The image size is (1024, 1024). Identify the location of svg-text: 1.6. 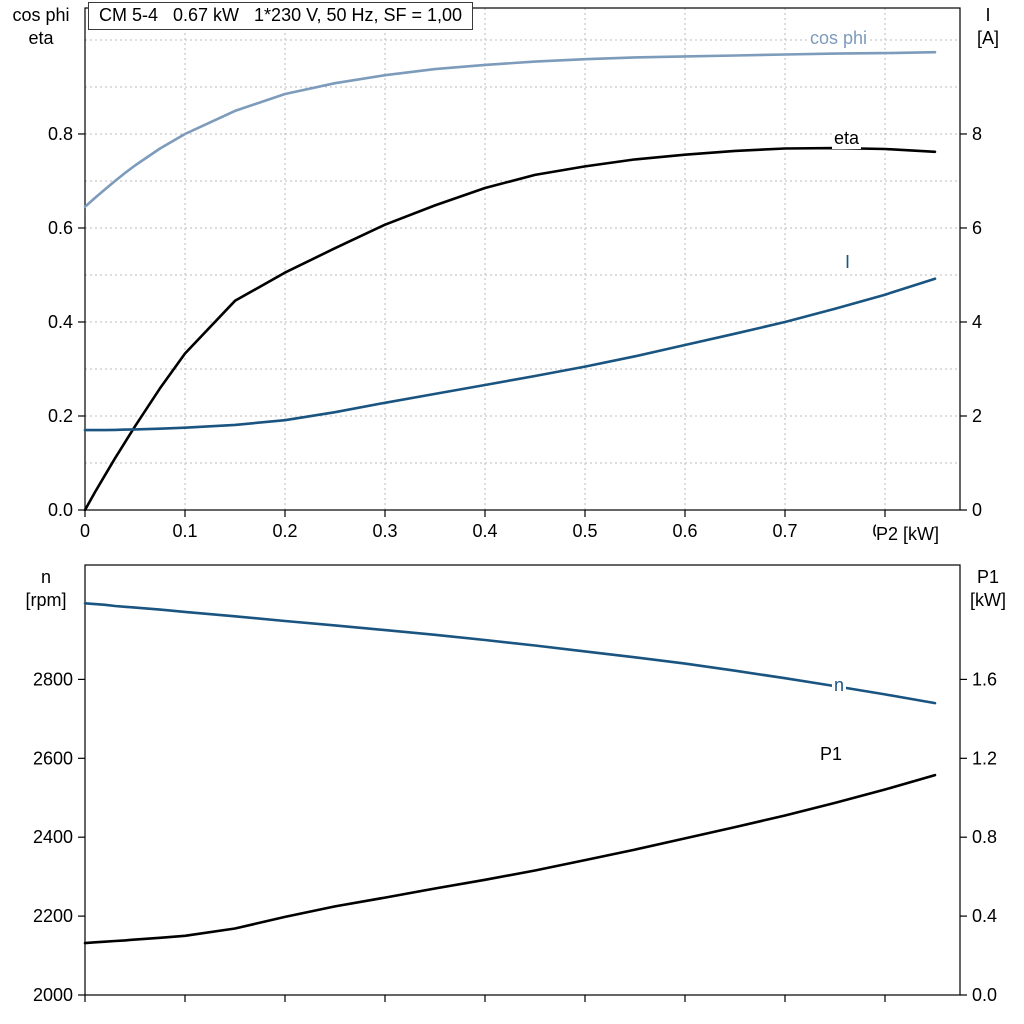
(984, 679).